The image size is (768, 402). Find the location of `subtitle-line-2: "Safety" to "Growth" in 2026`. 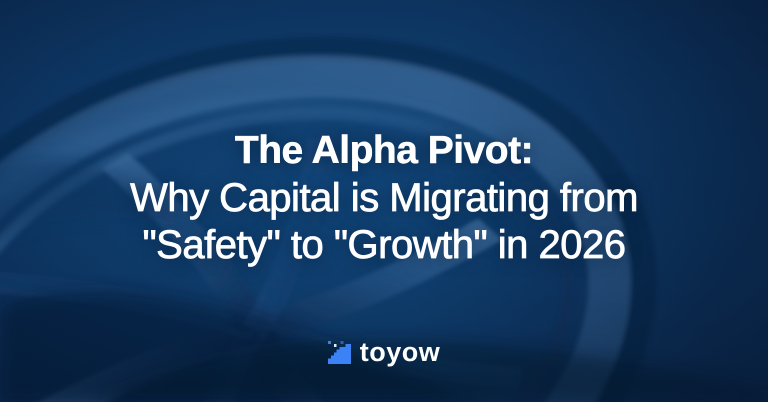

subtitle-line-2: "Safety" to "Growth" in 2026 is located at coordinates (384, 245).